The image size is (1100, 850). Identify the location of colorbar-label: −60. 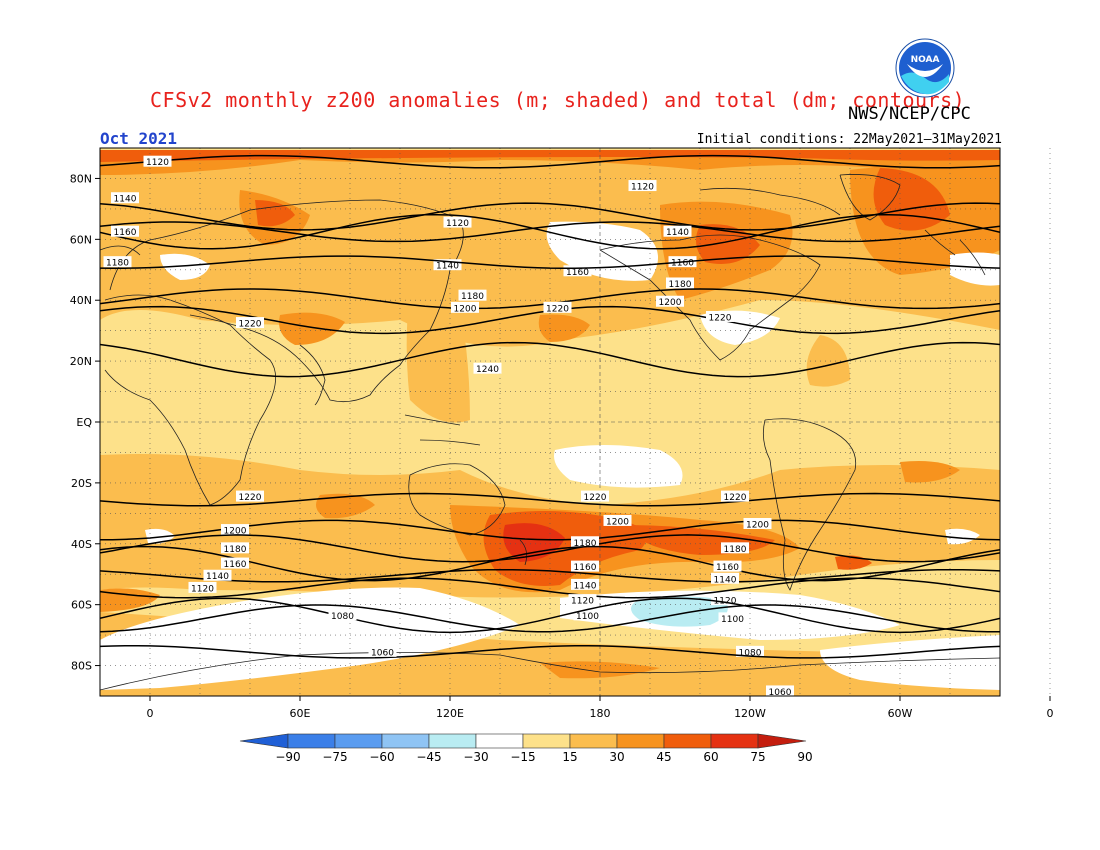
(381, 757).